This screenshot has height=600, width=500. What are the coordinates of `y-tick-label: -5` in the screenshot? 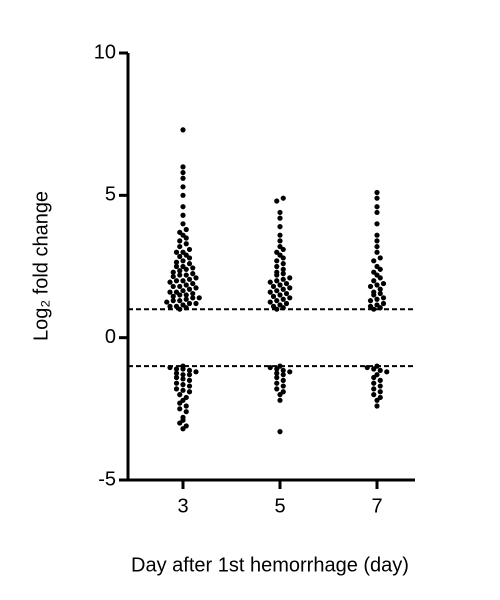 It's located at (107, 479).